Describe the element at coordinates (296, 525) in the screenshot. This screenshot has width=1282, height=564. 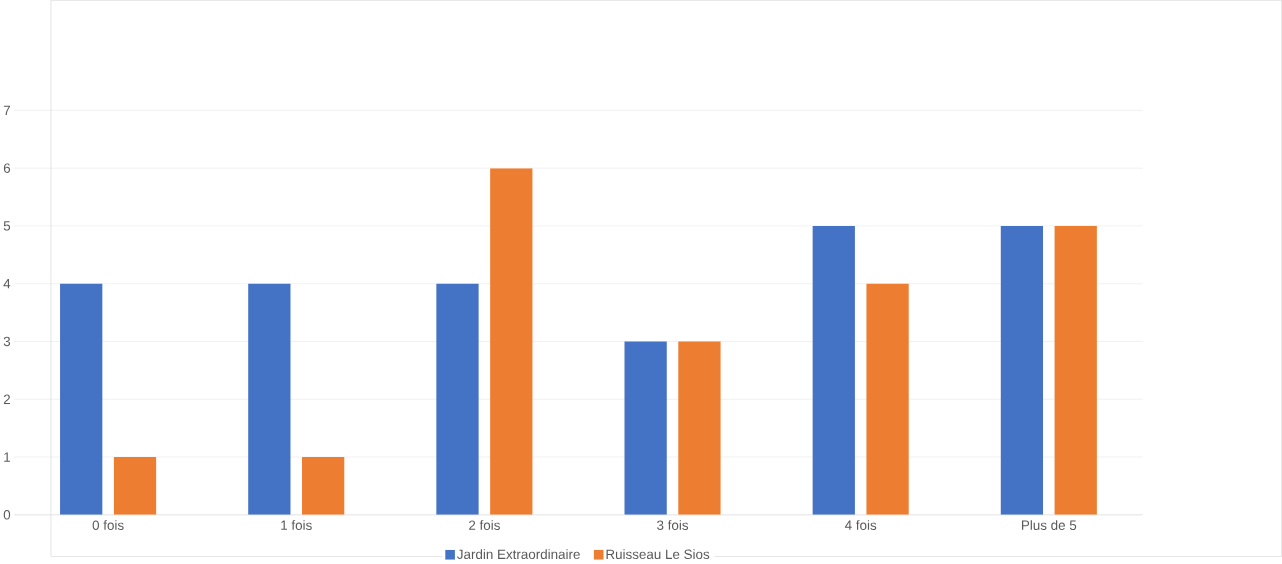
I see `x-tick-label: 1 fois` at that location.